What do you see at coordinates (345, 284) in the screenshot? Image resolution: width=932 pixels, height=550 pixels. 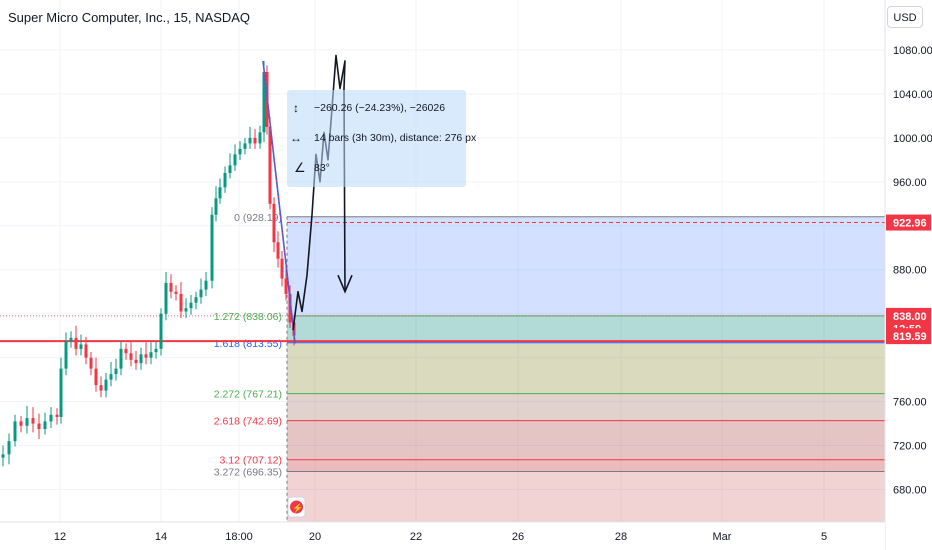 I see `projection-arrowhead` at bounding box center [345, 284].